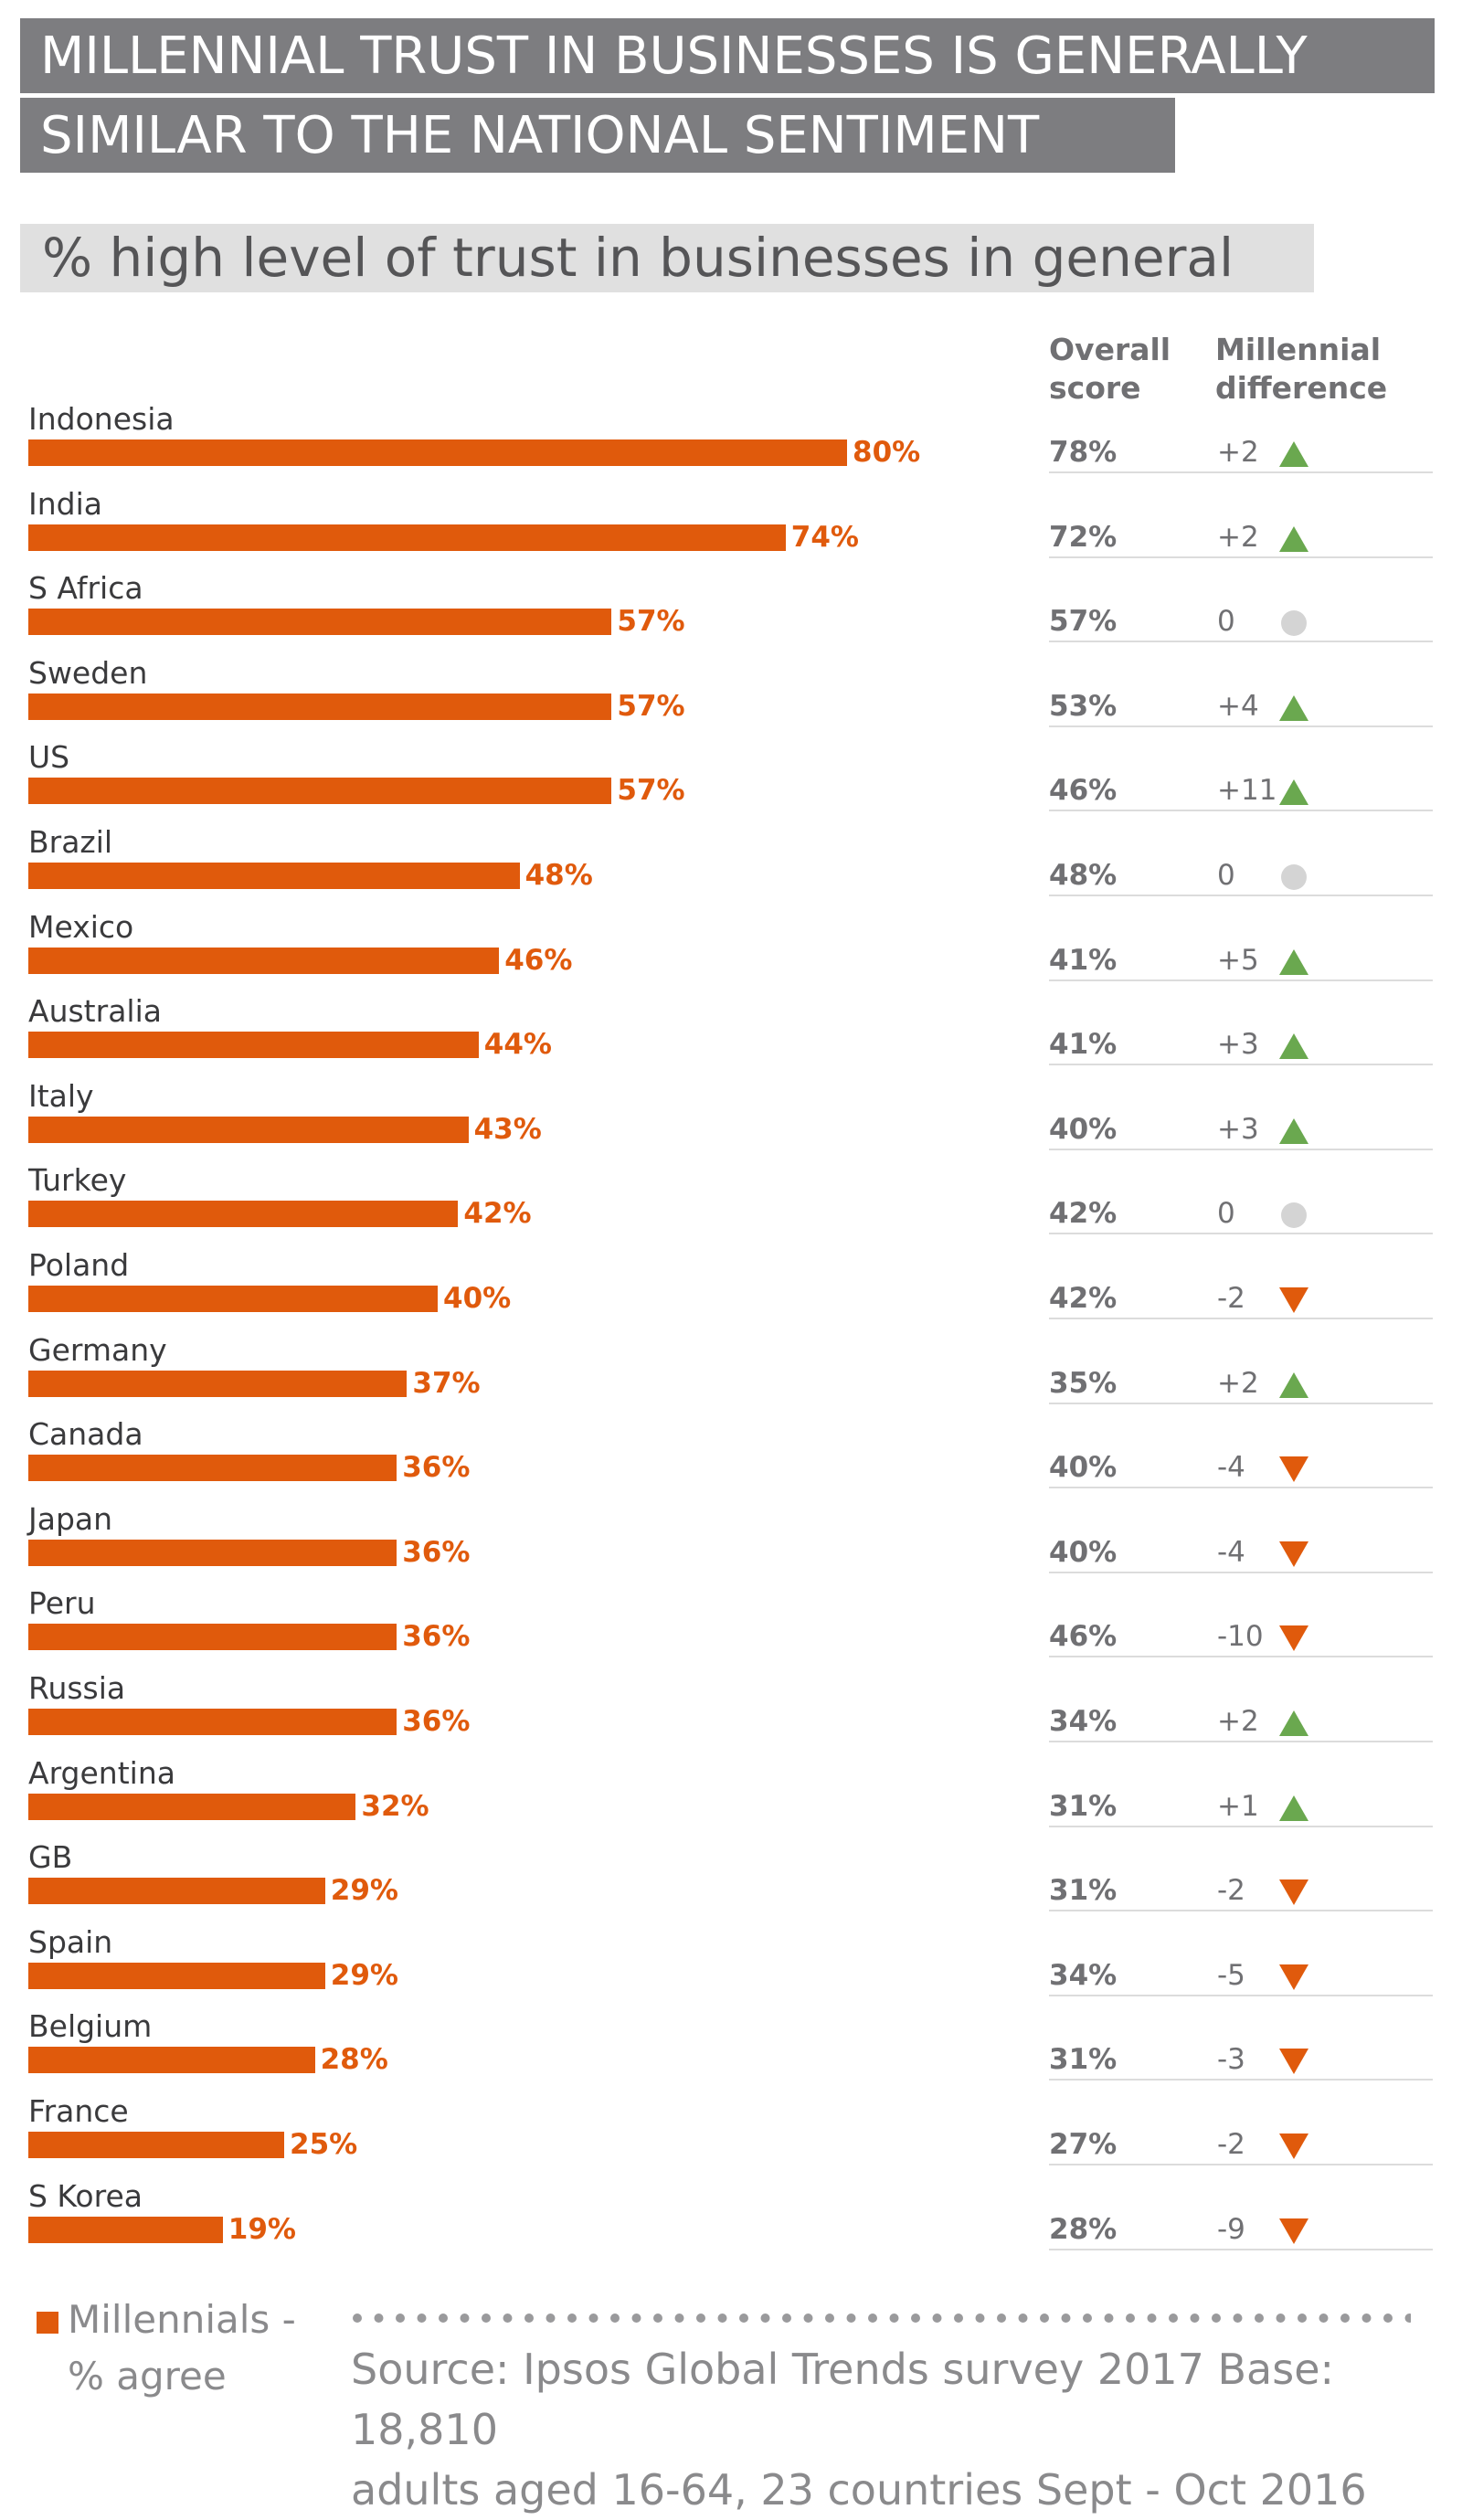 The height and width of the screenshot is (2520, 1462). I want to click on millennial-difference-value: +1, so click(1238, 1806).